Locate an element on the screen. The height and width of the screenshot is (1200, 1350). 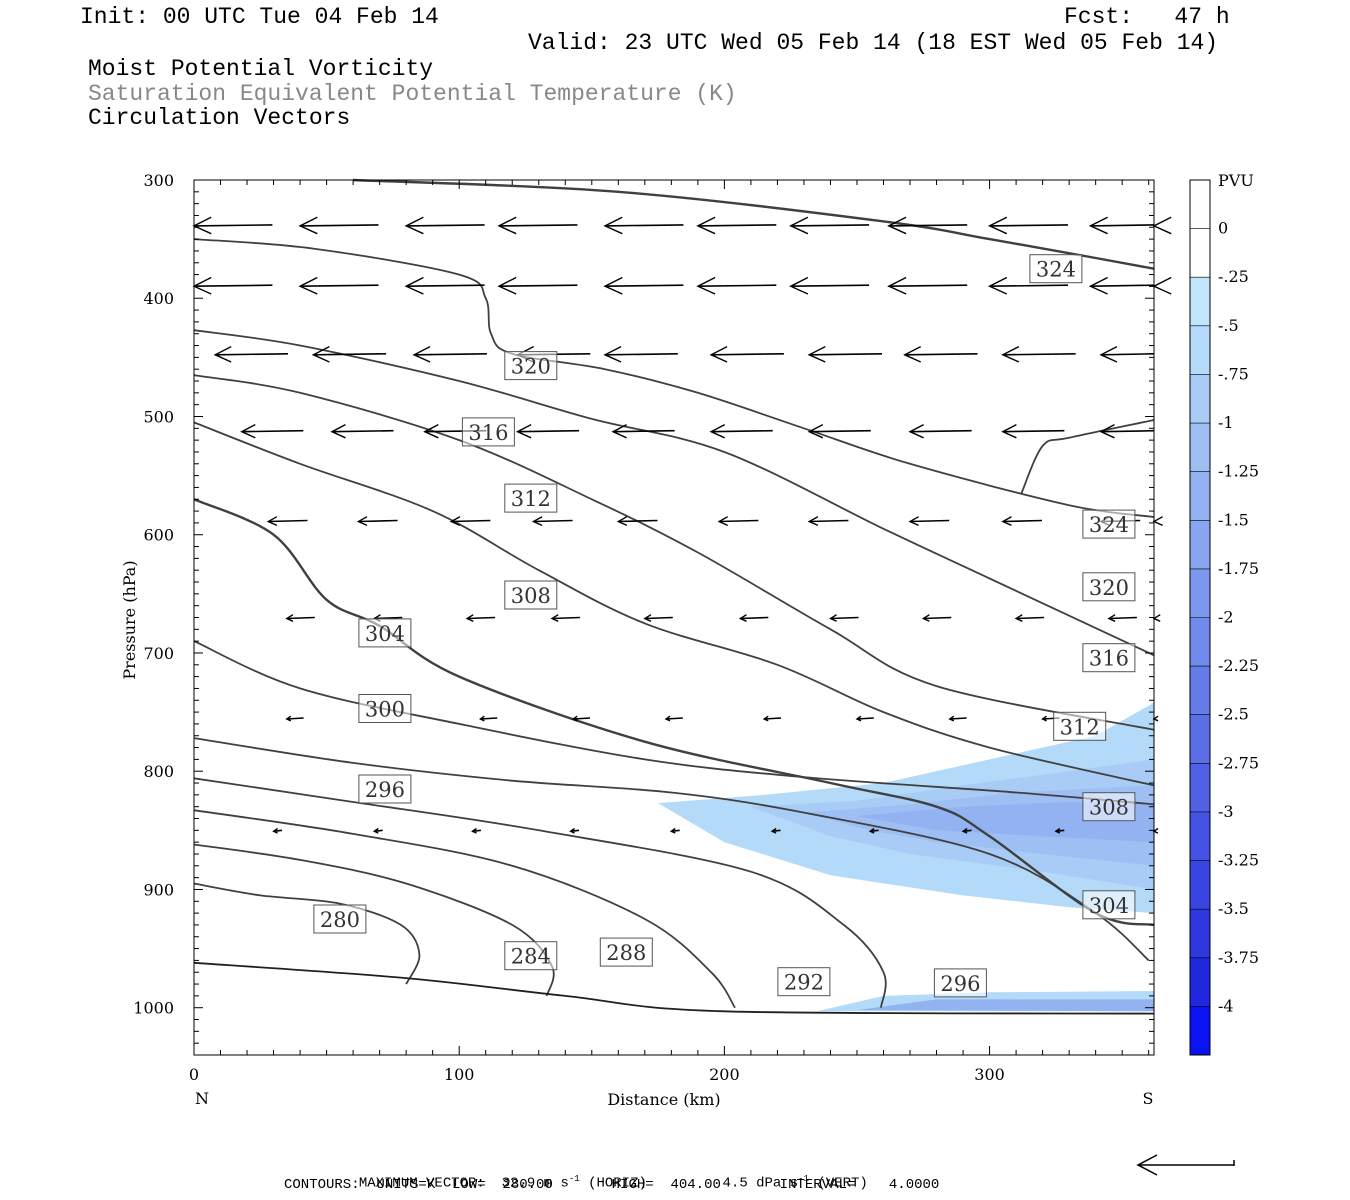
contour-label-text: 308 is located at coordinates (1109, 808).